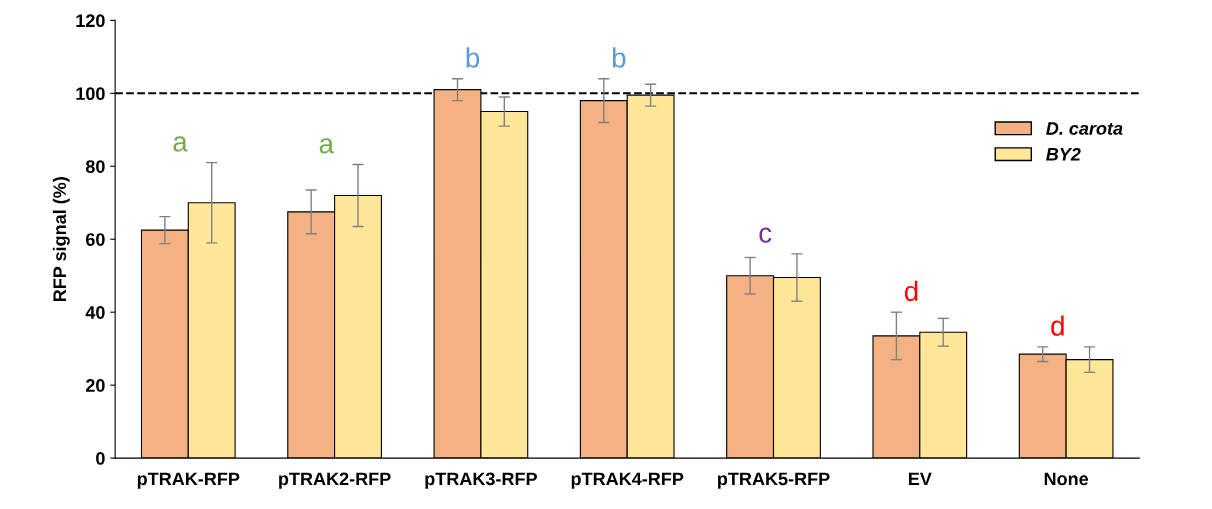 Image resolution: width=1212 pixels, height=509 pixels. Describe the element at coordinates (335, 480) in the screenshot. I see `x-tick-label: pTRAK2-RFP` at that location.